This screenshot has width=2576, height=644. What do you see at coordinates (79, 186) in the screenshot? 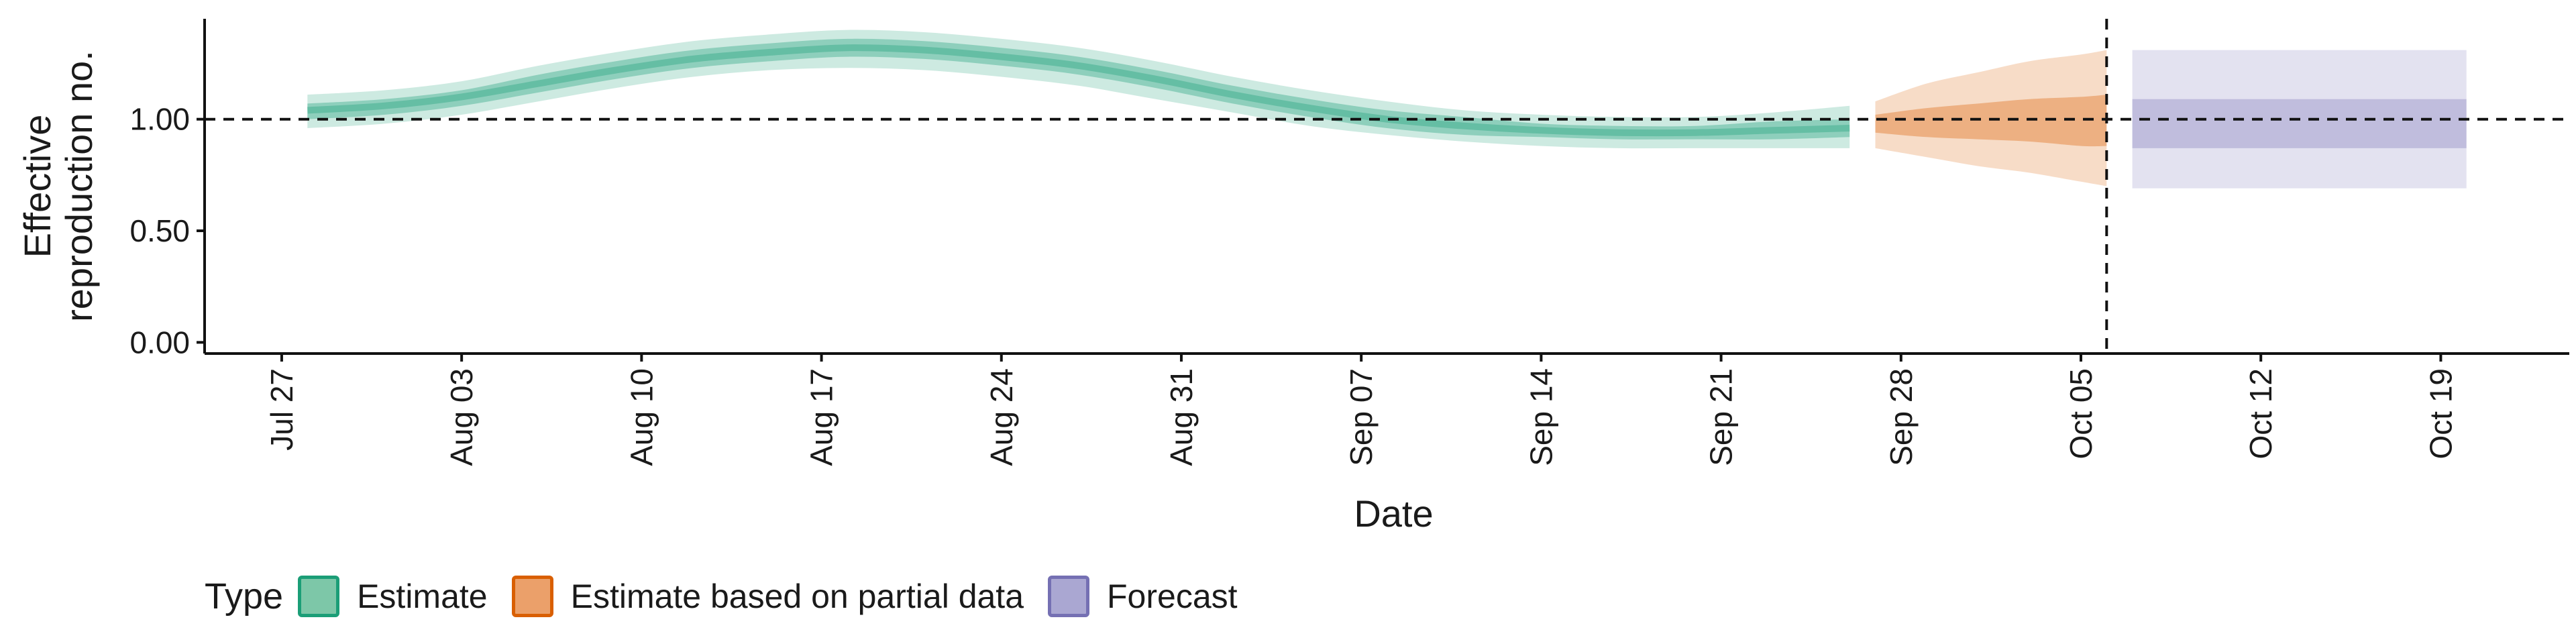
I see `y-axis-title-line: reproduction no.` at bounding box center [79, 186].